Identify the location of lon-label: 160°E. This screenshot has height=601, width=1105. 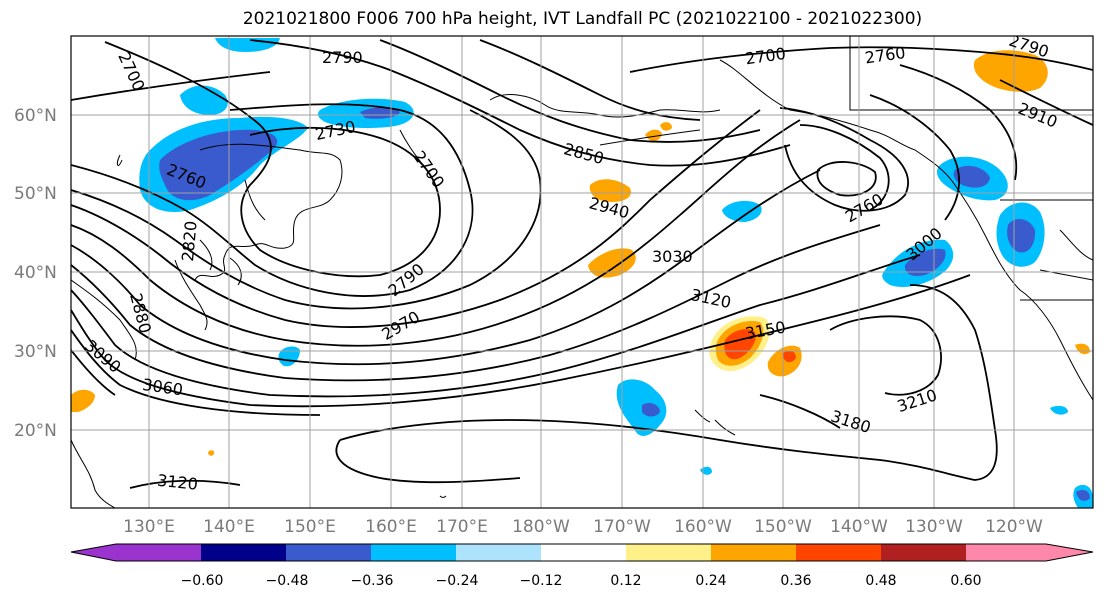
(391, 527).